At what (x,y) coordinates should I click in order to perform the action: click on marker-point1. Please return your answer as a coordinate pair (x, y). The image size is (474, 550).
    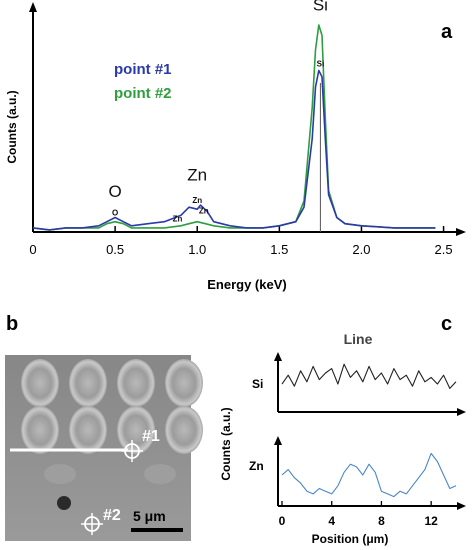
    Looking at the image, I should click on (132, 451).